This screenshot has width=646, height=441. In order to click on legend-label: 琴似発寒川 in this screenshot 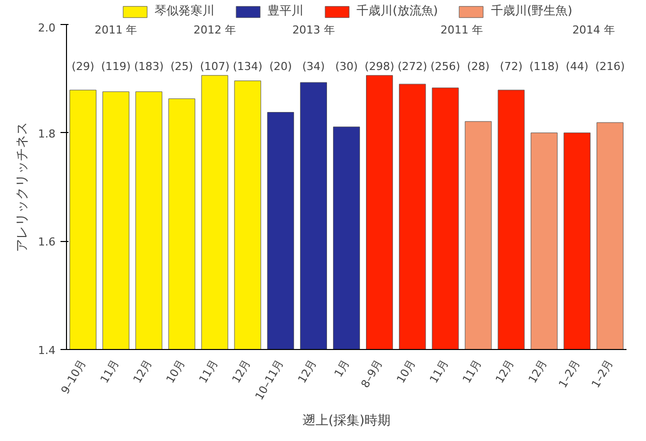, I will do `click(184, 11)`.